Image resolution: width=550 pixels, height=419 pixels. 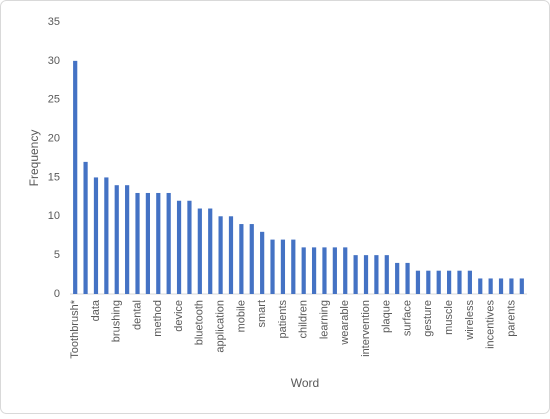 What do you see at coordinates (470, 320) in the screenshot?
I see `x-tick-label: wireless` at bounding box center [470, 320].